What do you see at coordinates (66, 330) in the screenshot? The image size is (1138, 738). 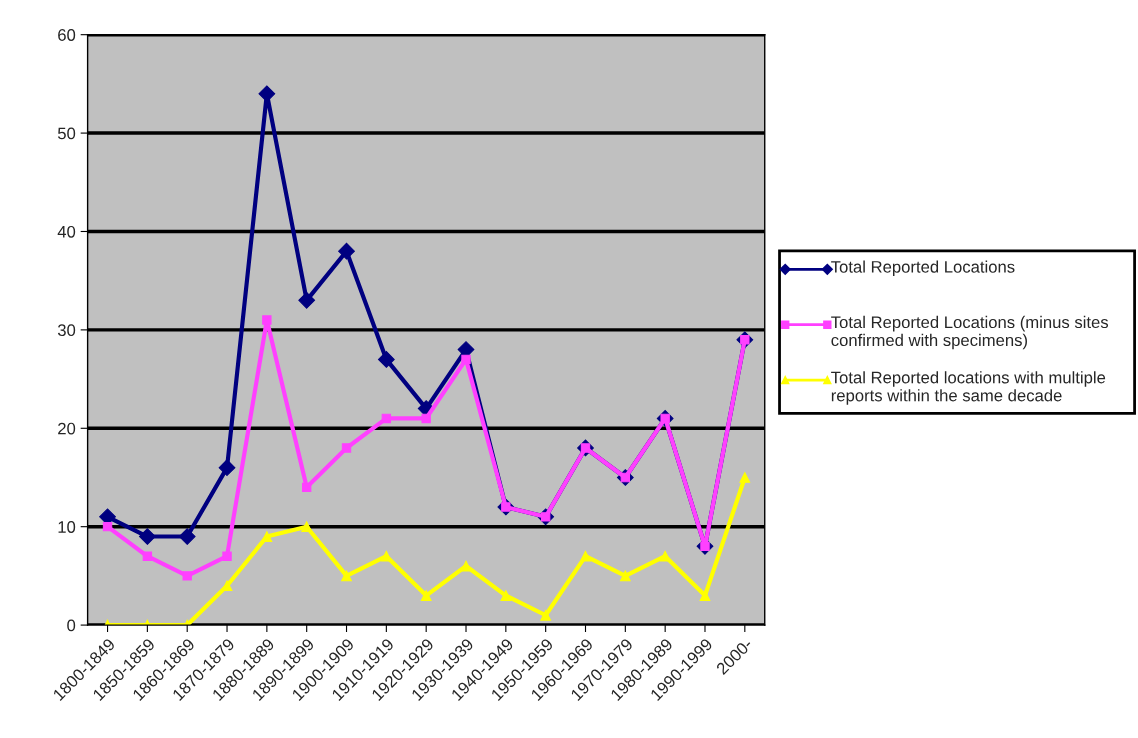 I see `y-tick-label: 30` at bounding box center [66, 330].